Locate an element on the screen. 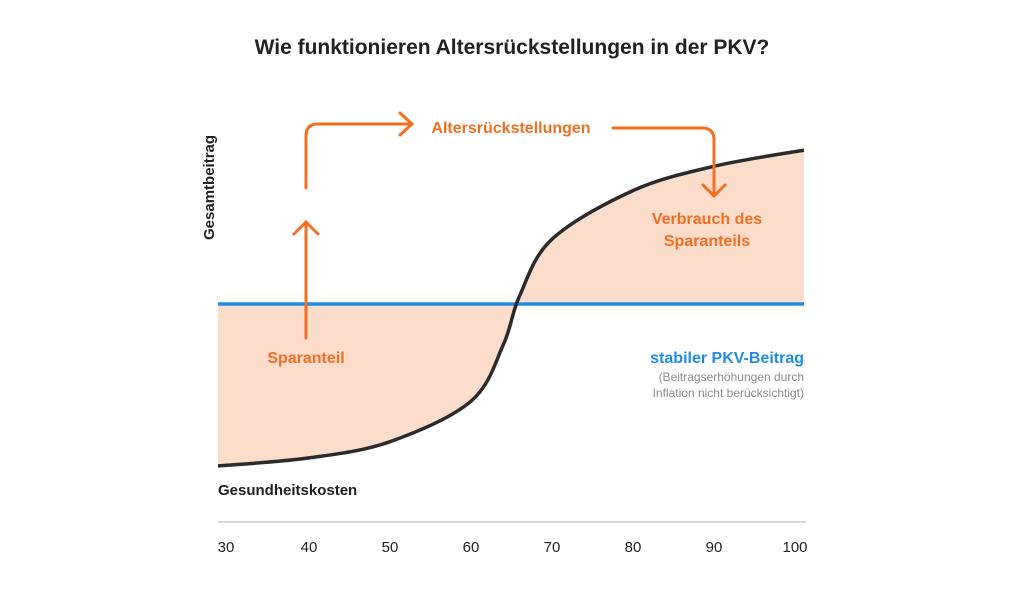 Image resolution: width=1024 pixels, height=609 pixels. x-tick-label: 40 is located at coordinates (309, 547).